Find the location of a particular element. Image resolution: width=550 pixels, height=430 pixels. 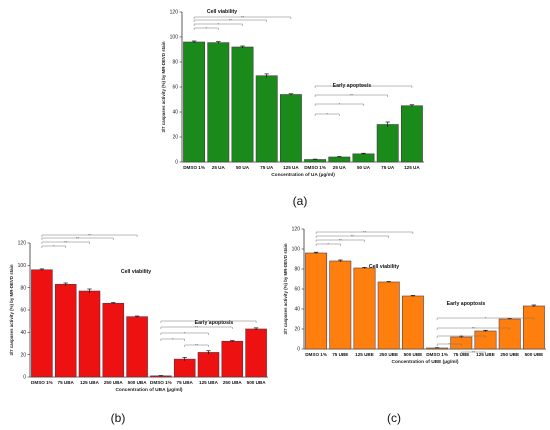

x-axis-label: Concentration of UA (µg/ml) is located at coordinates (303, 175).